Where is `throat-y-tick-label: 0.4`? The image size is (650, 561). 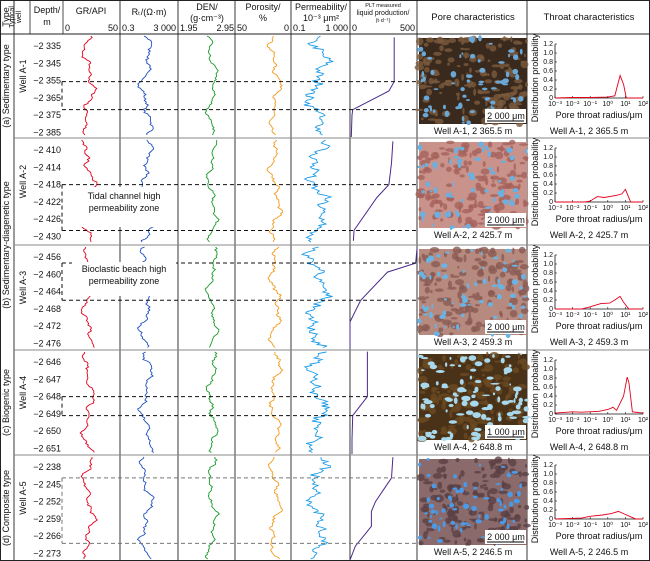
throat-y-tick-label: 0.4 is located at coordinates (548, 396).